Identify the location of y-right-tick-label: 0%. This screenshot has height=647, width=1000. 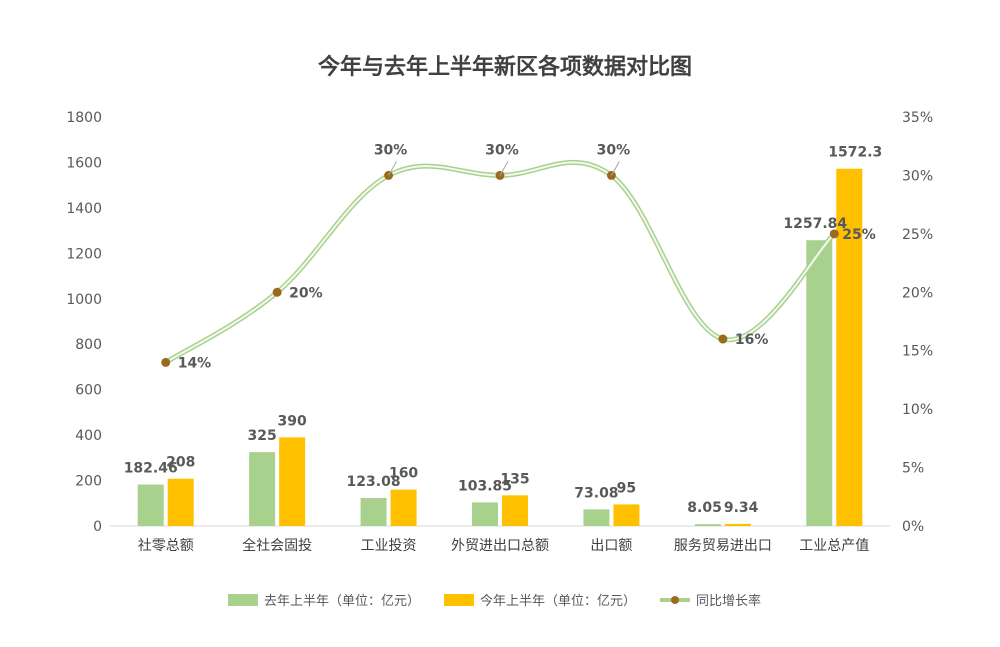
(913, 527).